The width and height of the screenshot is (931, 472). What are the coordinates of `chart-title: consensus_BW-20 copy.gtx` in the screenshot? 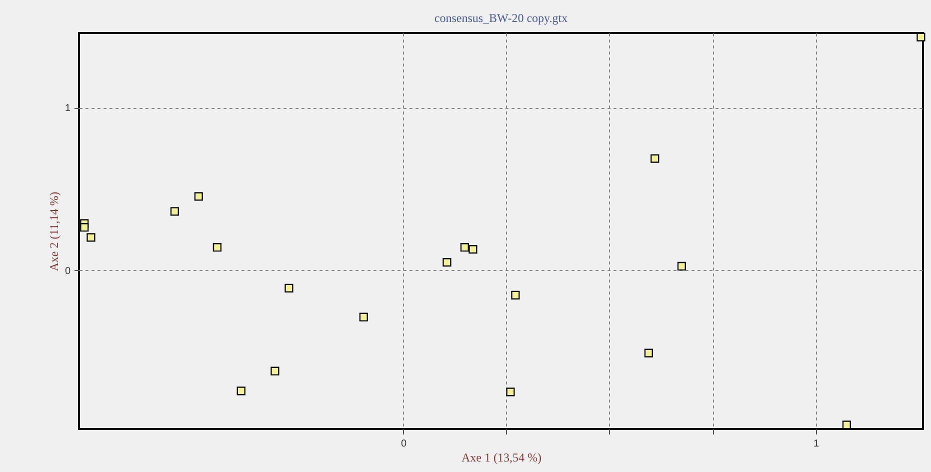 It's located at (501, 17).